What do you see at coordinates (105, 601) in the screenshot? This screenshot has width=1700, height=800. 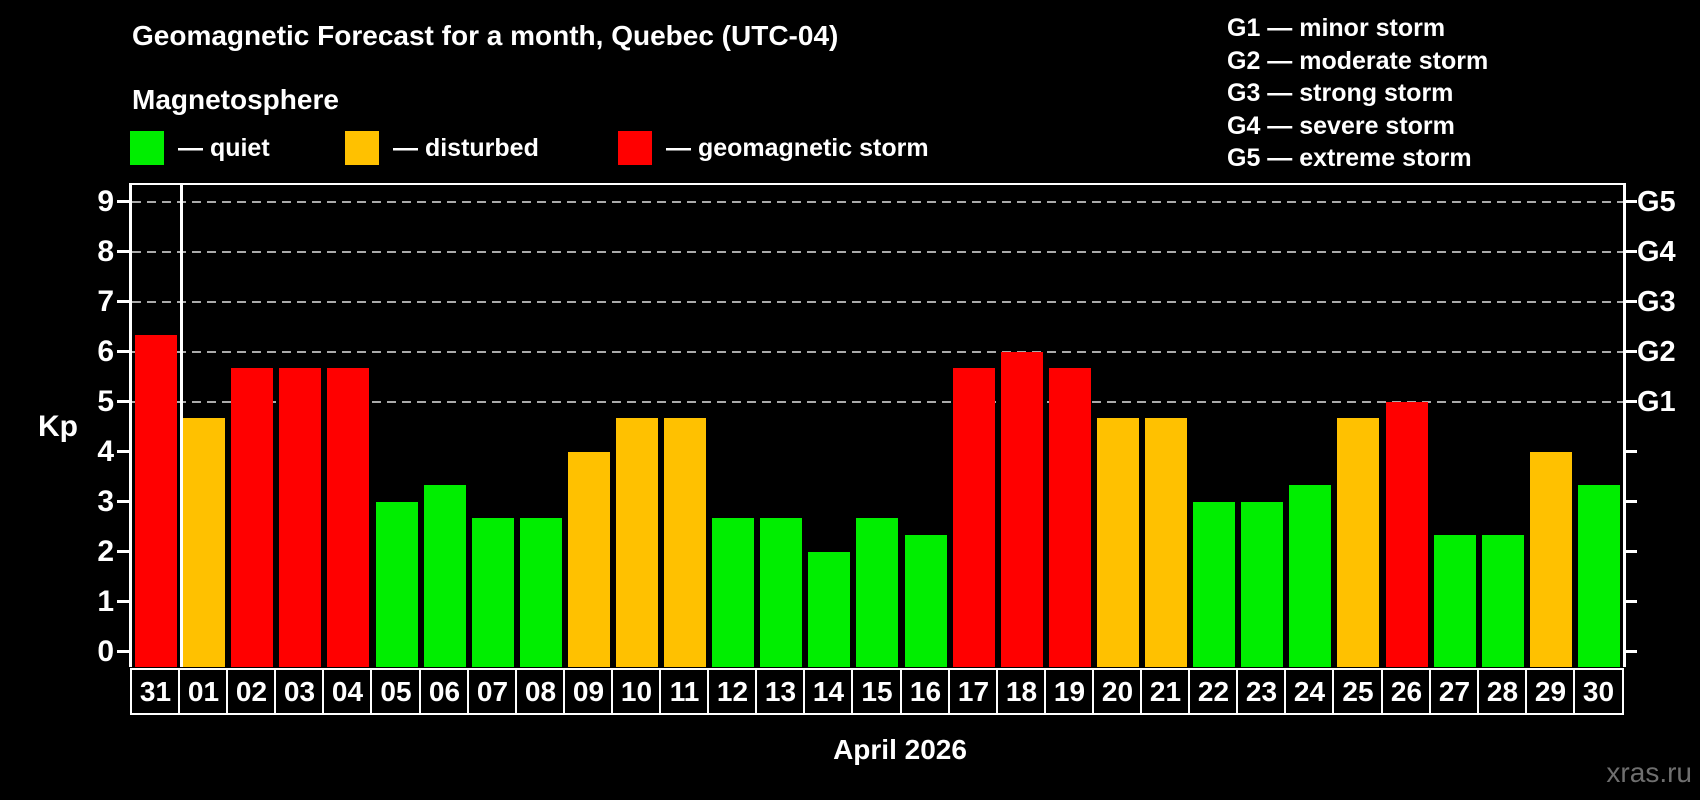 I see `y-tick-label-1: 1` at bounding box center [105, 601].